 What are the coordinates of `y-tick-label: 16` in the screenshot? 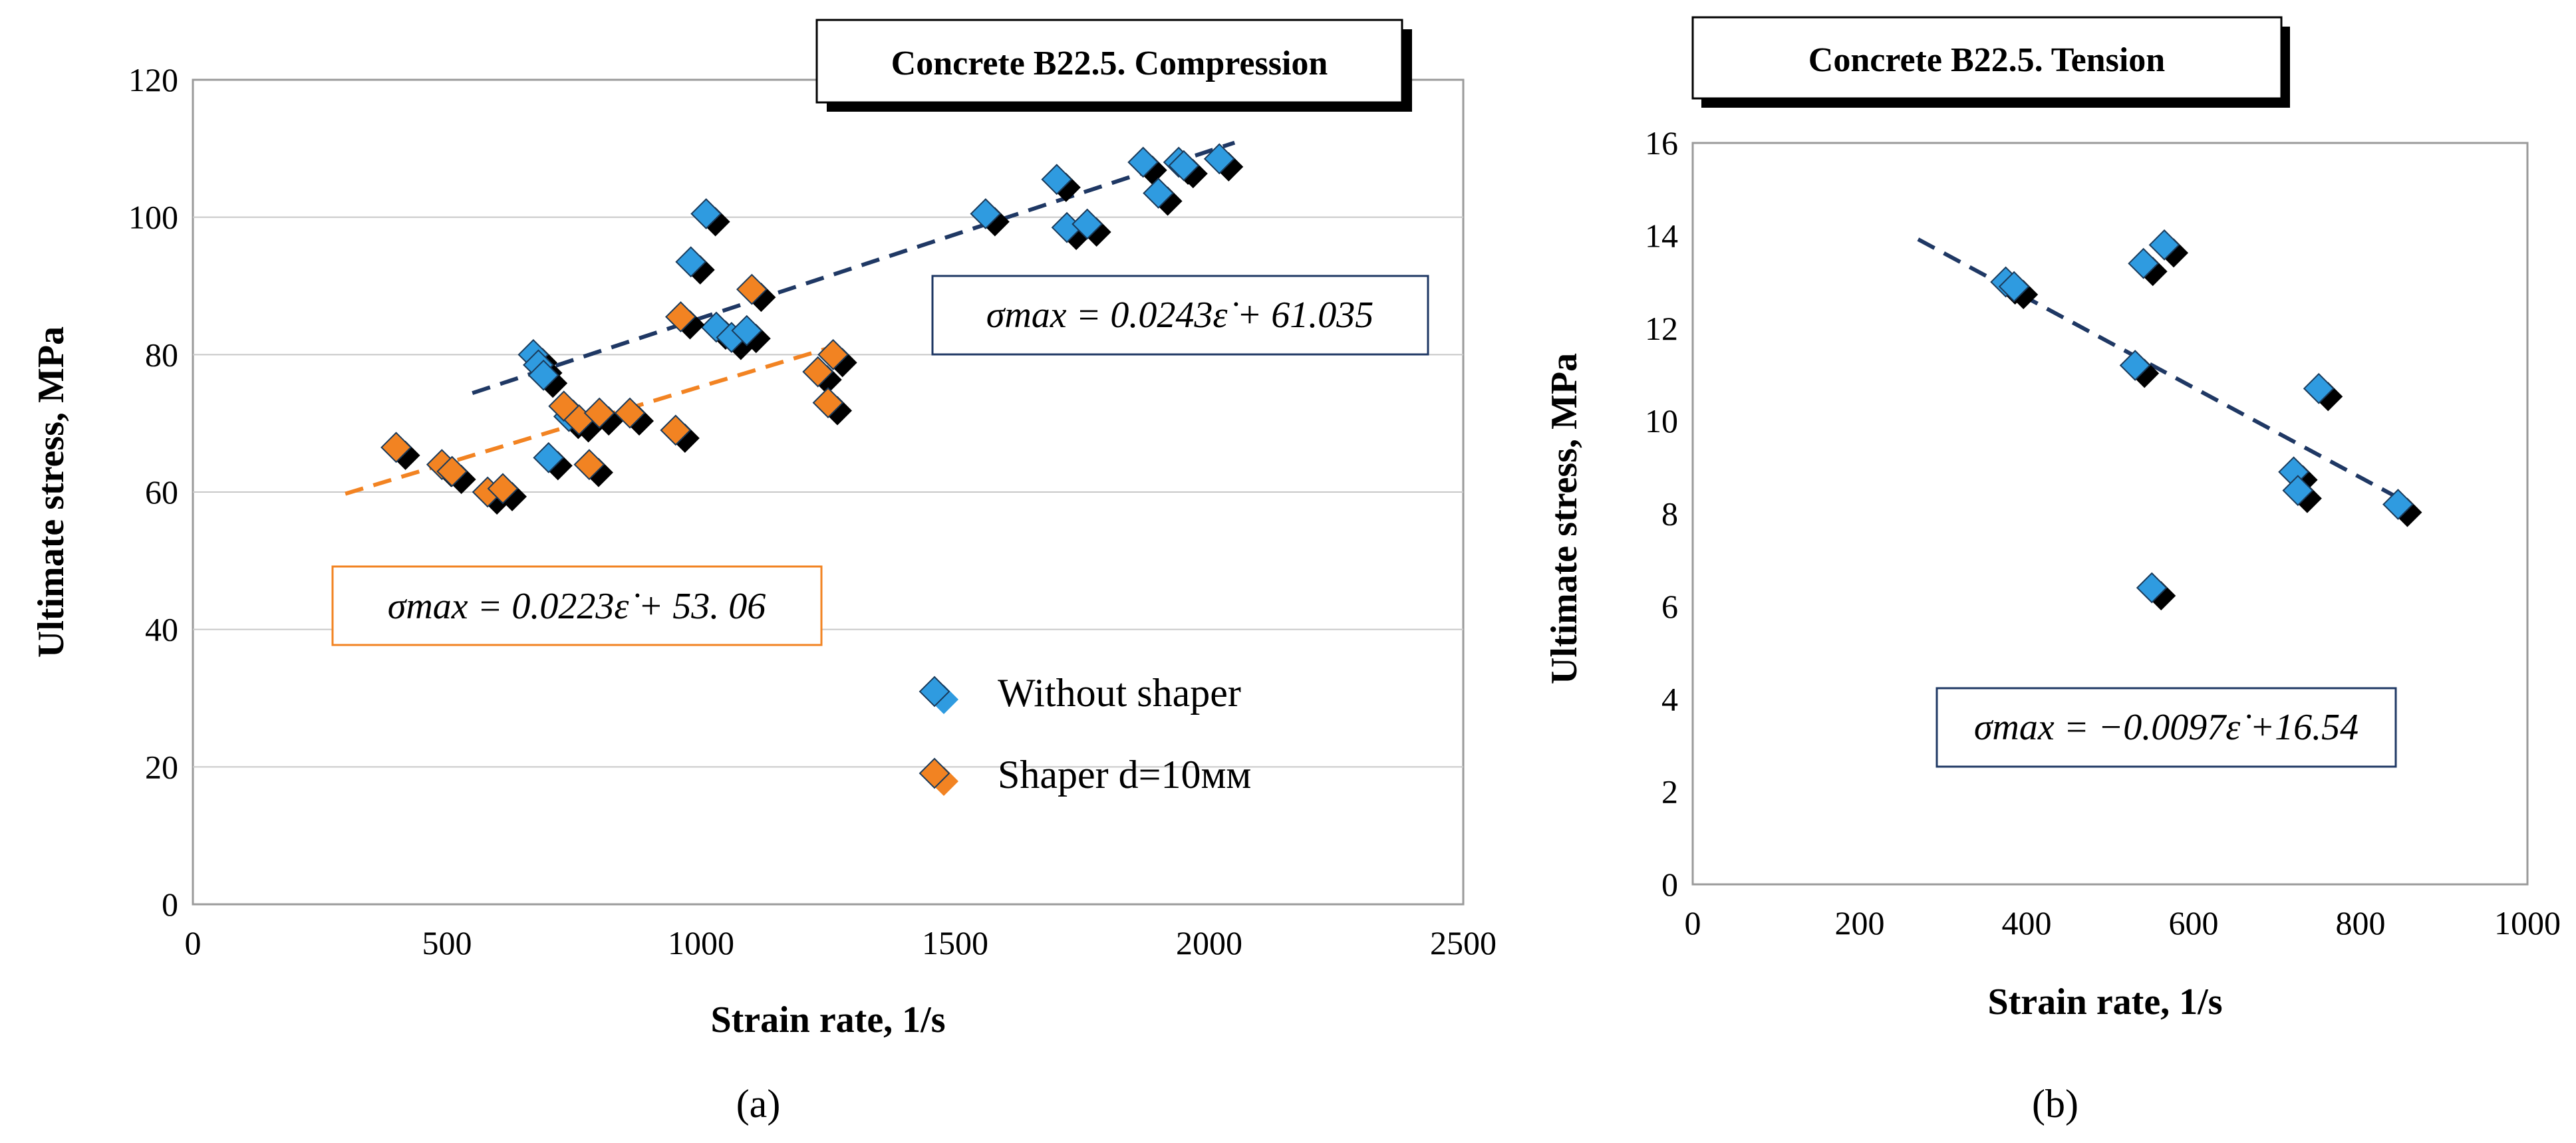 It's located at (1661, 143).